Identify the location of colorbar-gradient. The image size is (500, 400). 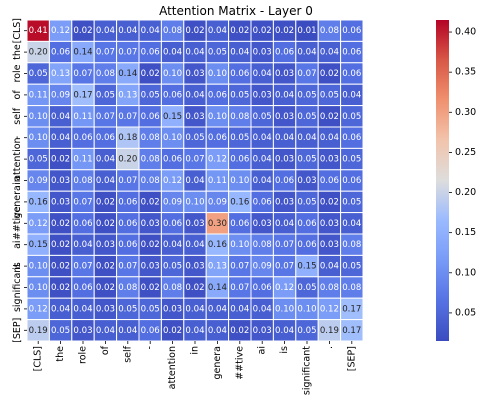
(442, 180).